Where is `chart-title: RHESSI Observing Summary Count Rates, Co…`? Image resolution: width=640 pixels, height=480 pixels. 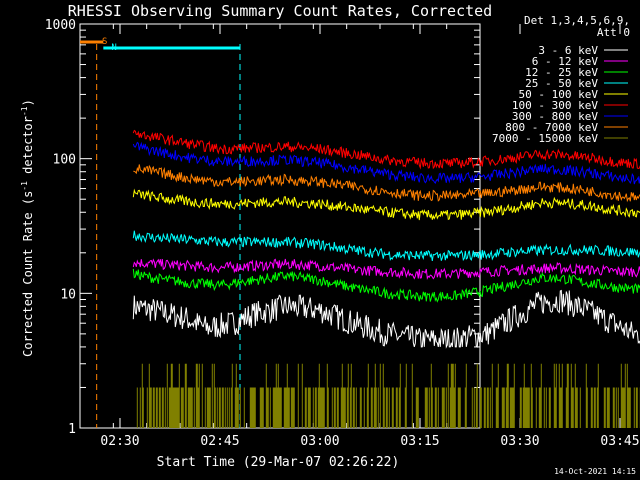
chart-title: RHESSI Observing Summary Count Rates, Co… is located at coordinates (280, 11).